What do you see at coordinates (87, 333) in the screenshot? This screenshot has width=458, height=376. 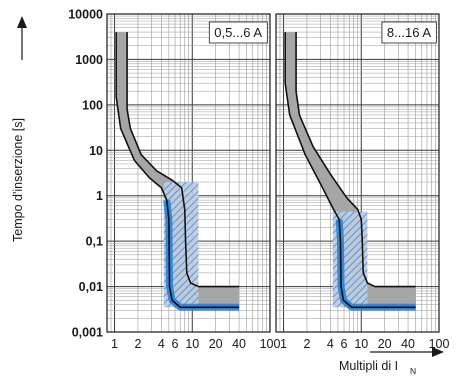 I see `y-tick-label: 0,001` at bounding box center [87, 333].